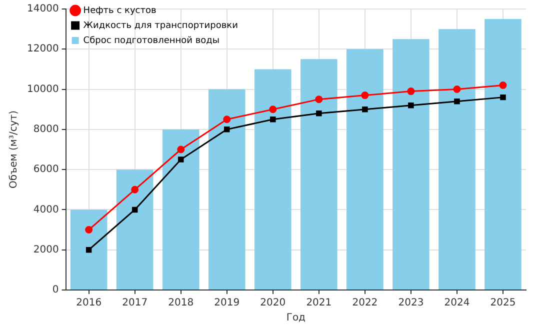  What do you see at coordinates (160, 25) in the screenshot?
I see `legend-label: Жидкость для транспортировки` at bounding box center [160, 25].